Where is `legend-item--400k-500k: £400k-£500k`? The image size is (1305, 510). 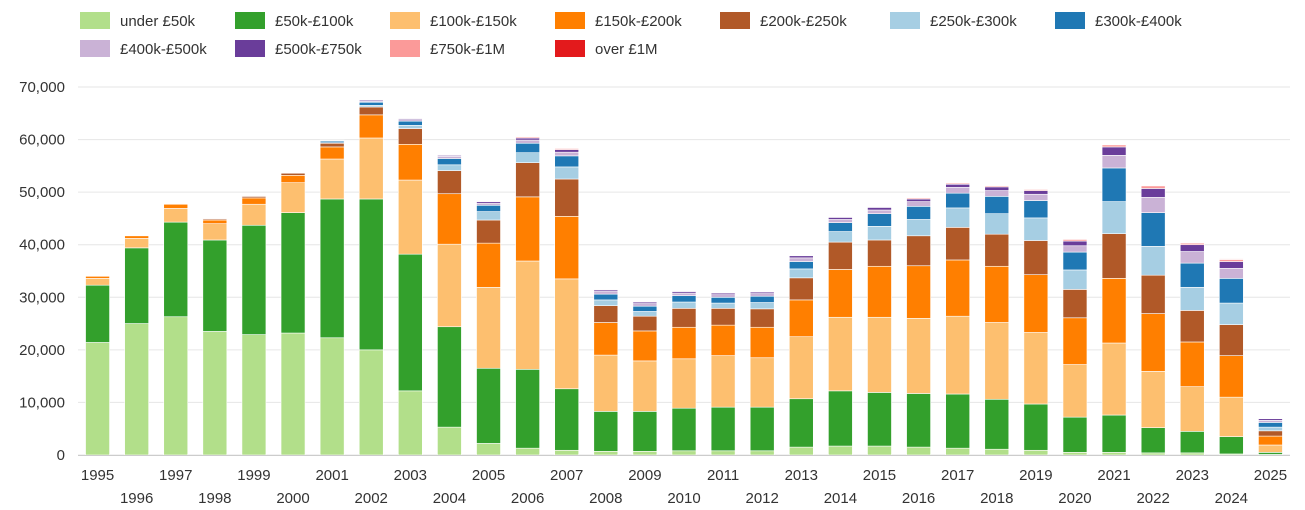 legend-item--400k-500k: £400k-£500k is located at coordinates (143, 49).